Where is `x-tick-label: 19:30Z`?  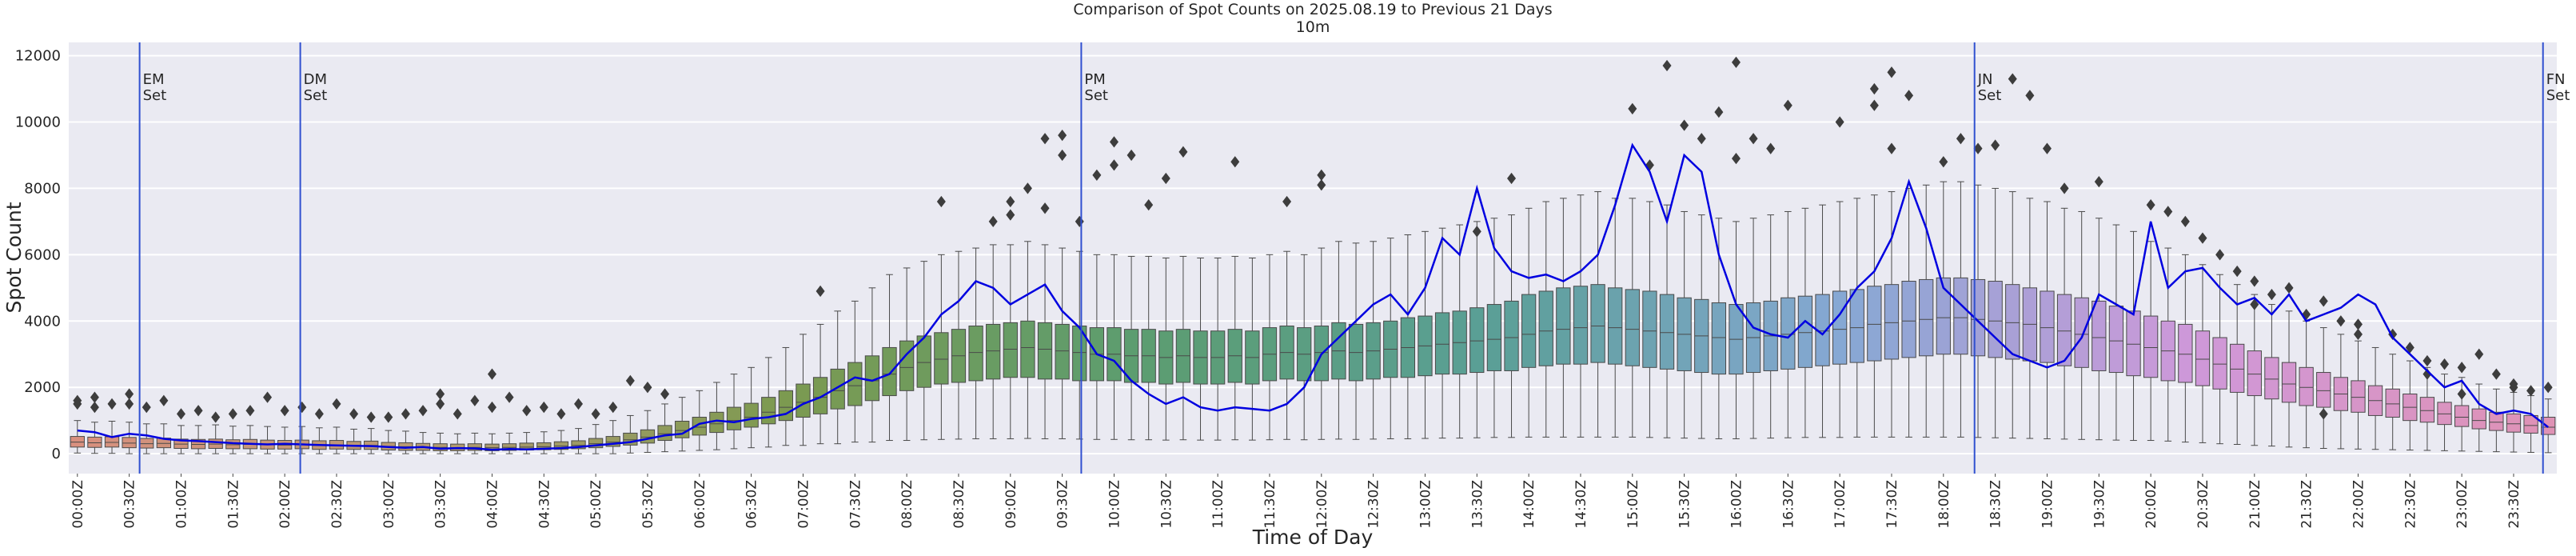 x-tick-label: 19:30Z is located at coordinates (2099, 504).